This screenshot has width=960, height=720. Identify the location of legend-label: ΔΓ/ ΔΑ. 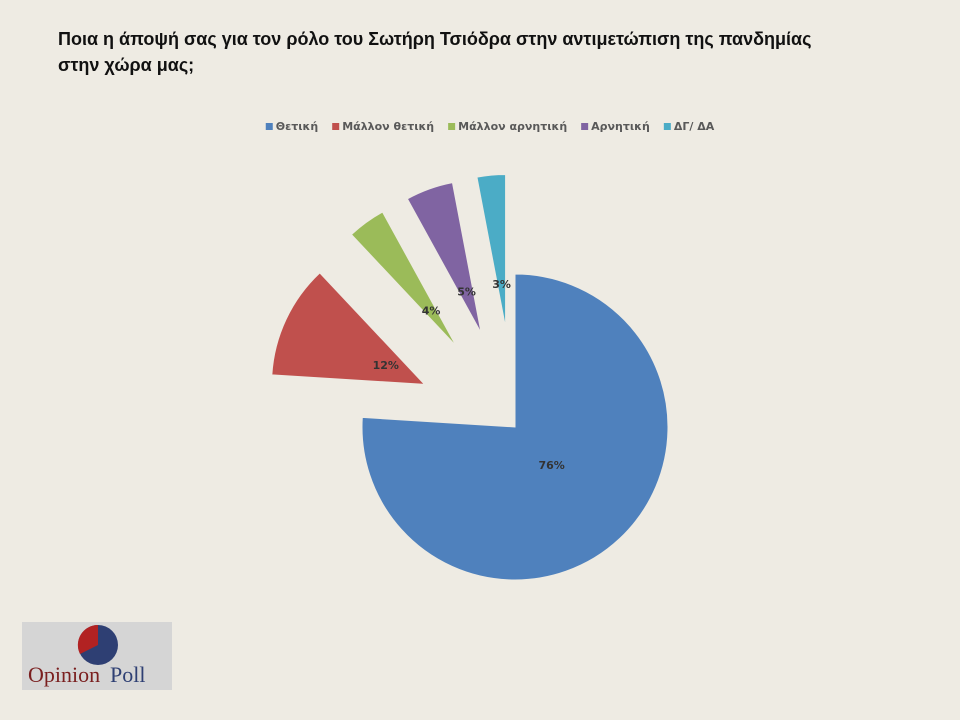
(694, 126).